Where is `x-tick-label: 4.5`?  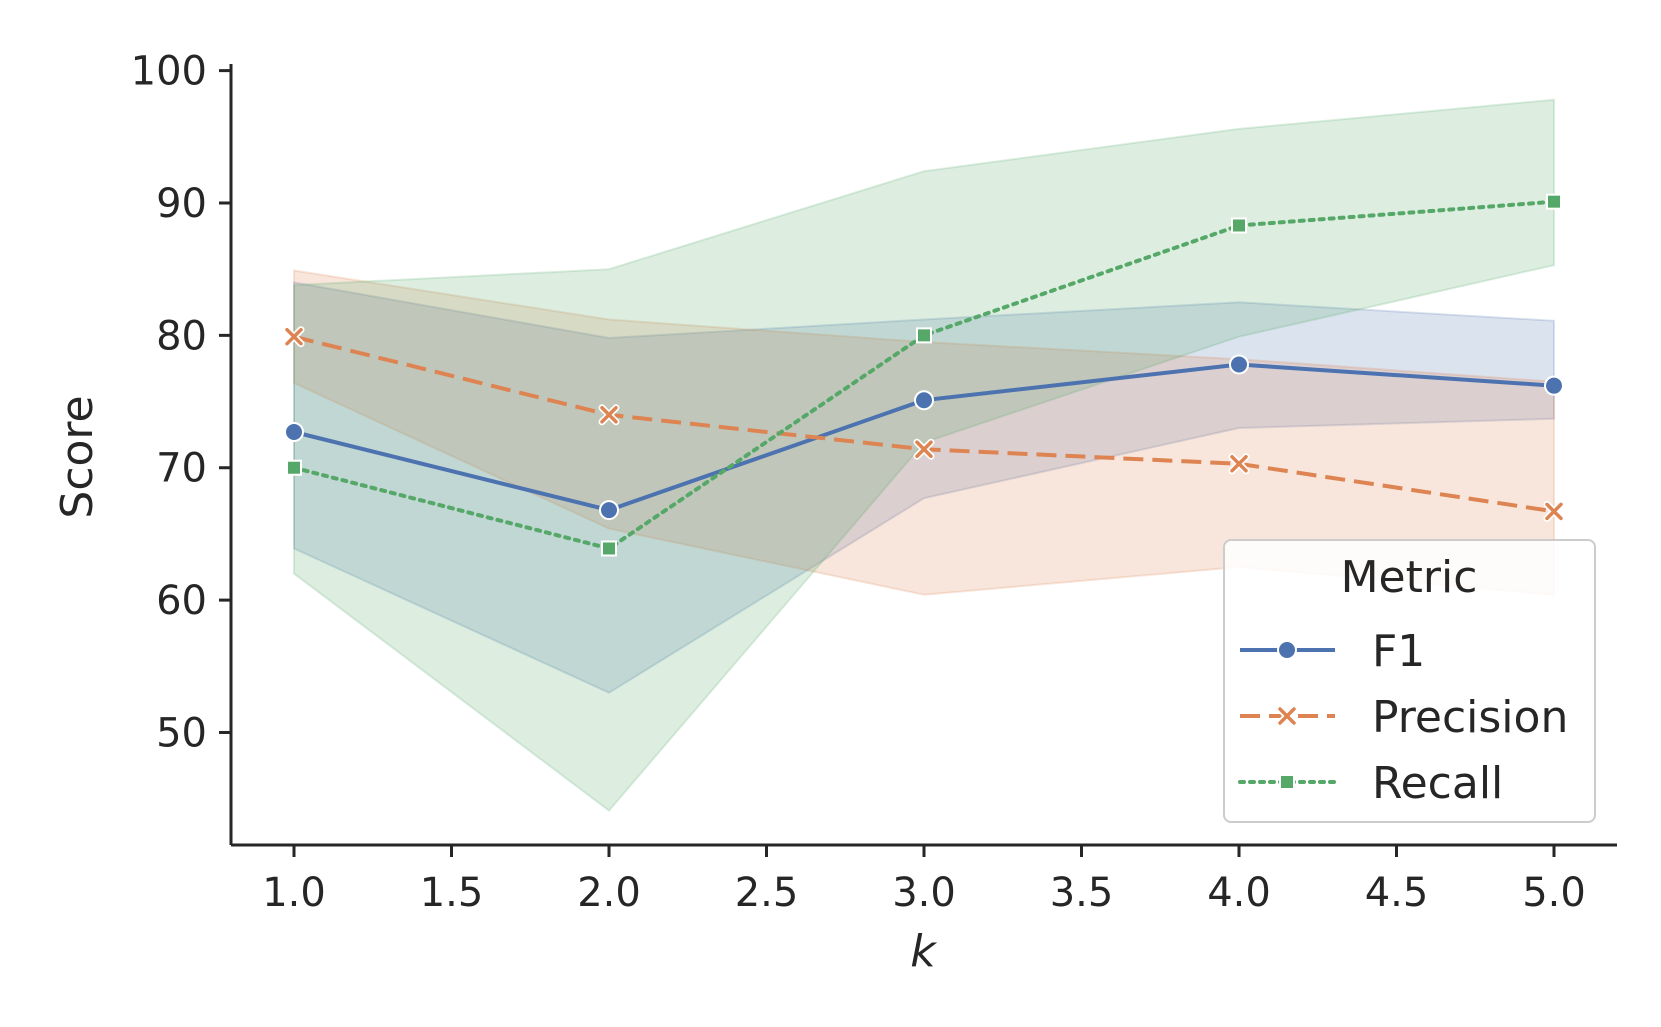 x-tick-label: 4.5 is located at coordinates (1397, 893).